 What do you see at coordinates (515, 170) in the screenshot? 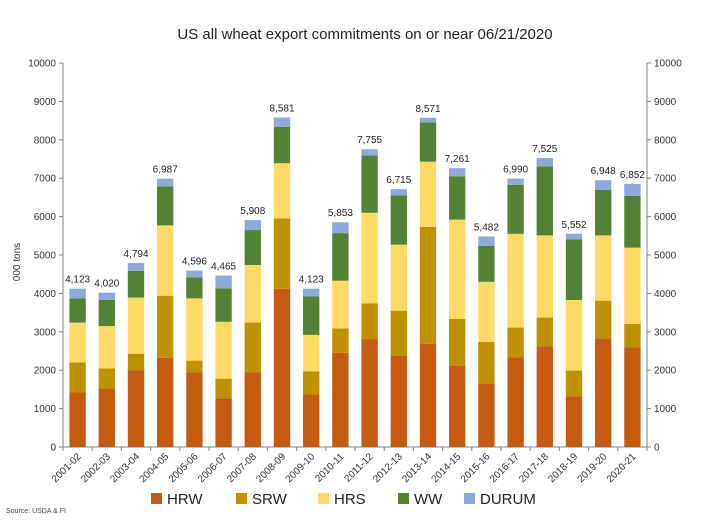
I see `total-label-2016-17: 6,990` at bounding box center [515, 170].